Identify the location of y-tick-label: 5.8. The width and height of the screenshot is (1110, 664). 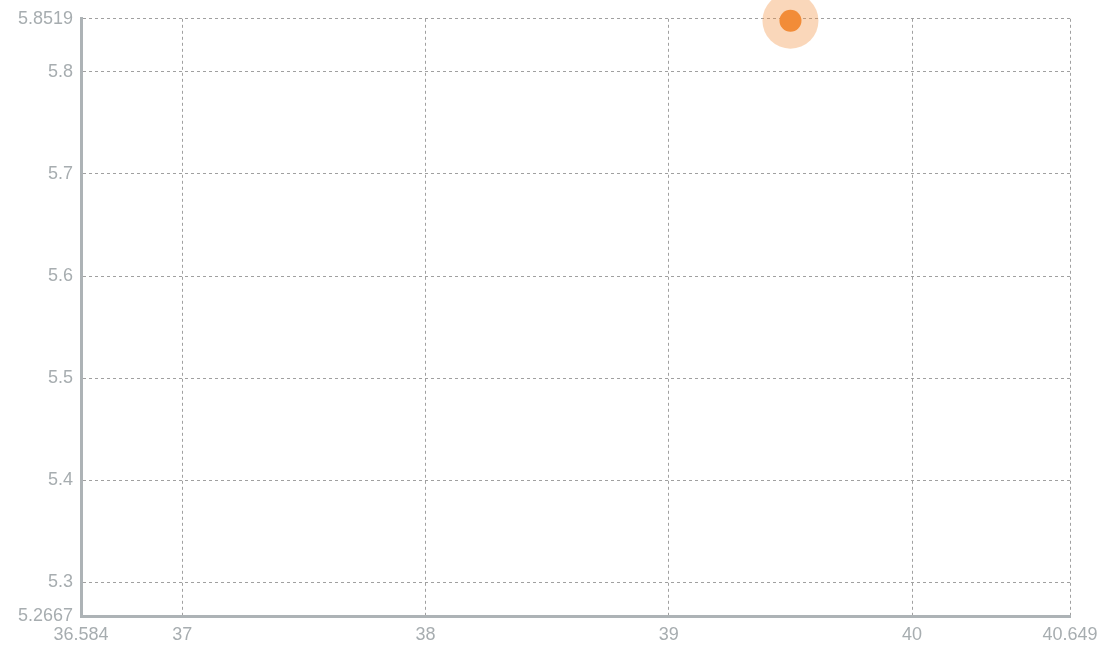
(61, 70).